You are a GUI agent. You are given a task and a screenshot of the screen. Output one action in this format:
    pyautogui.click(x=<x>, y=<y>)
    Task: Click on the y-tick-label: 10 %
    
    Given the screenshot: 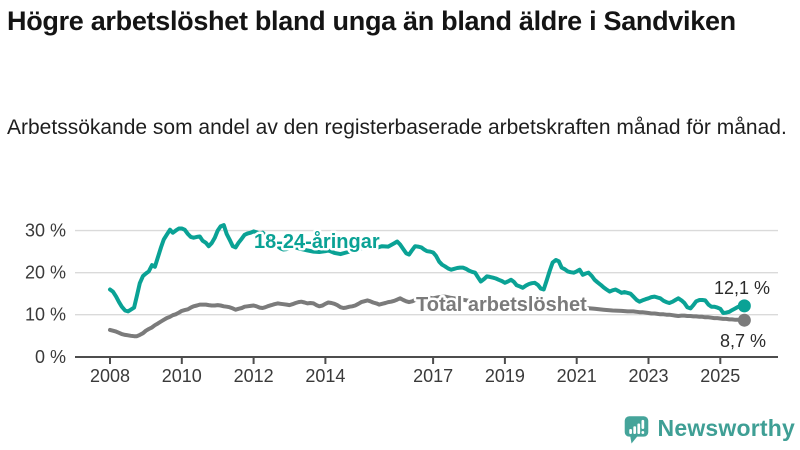 What is the action you would take?
    pyautogui.click(x=45, y=315)
    